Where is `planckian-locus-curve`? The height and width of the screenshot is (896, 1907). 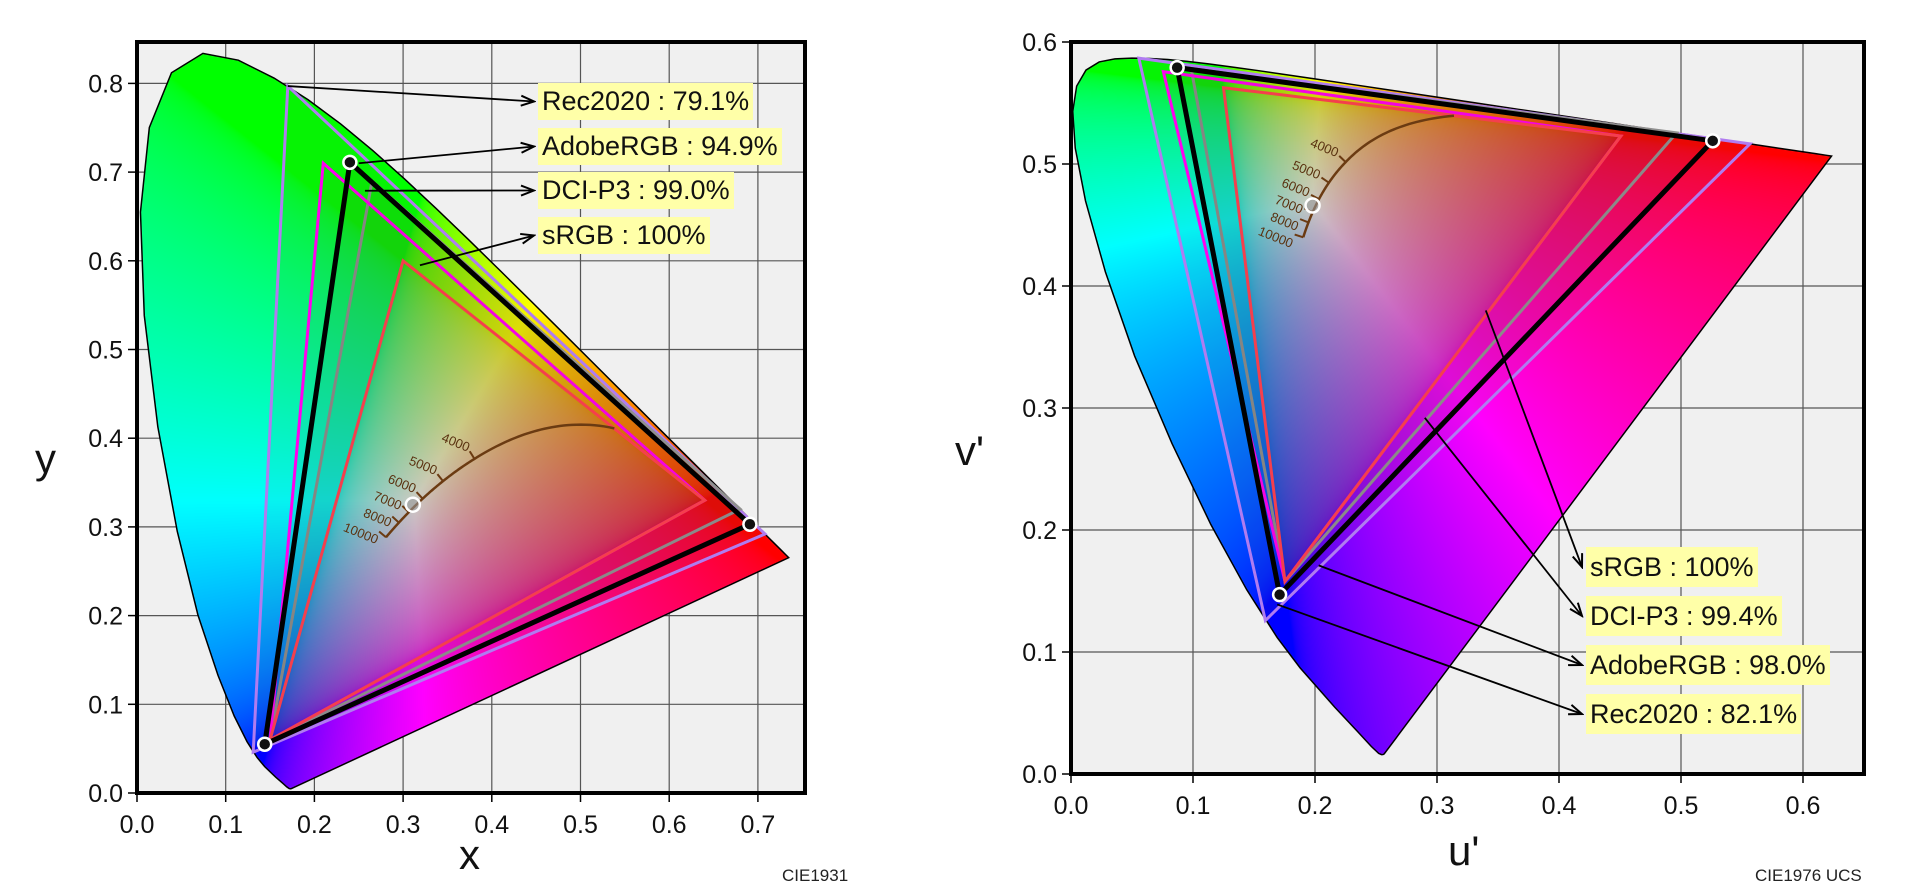
planckian-locus-curve is located at coordinates (500, 481).